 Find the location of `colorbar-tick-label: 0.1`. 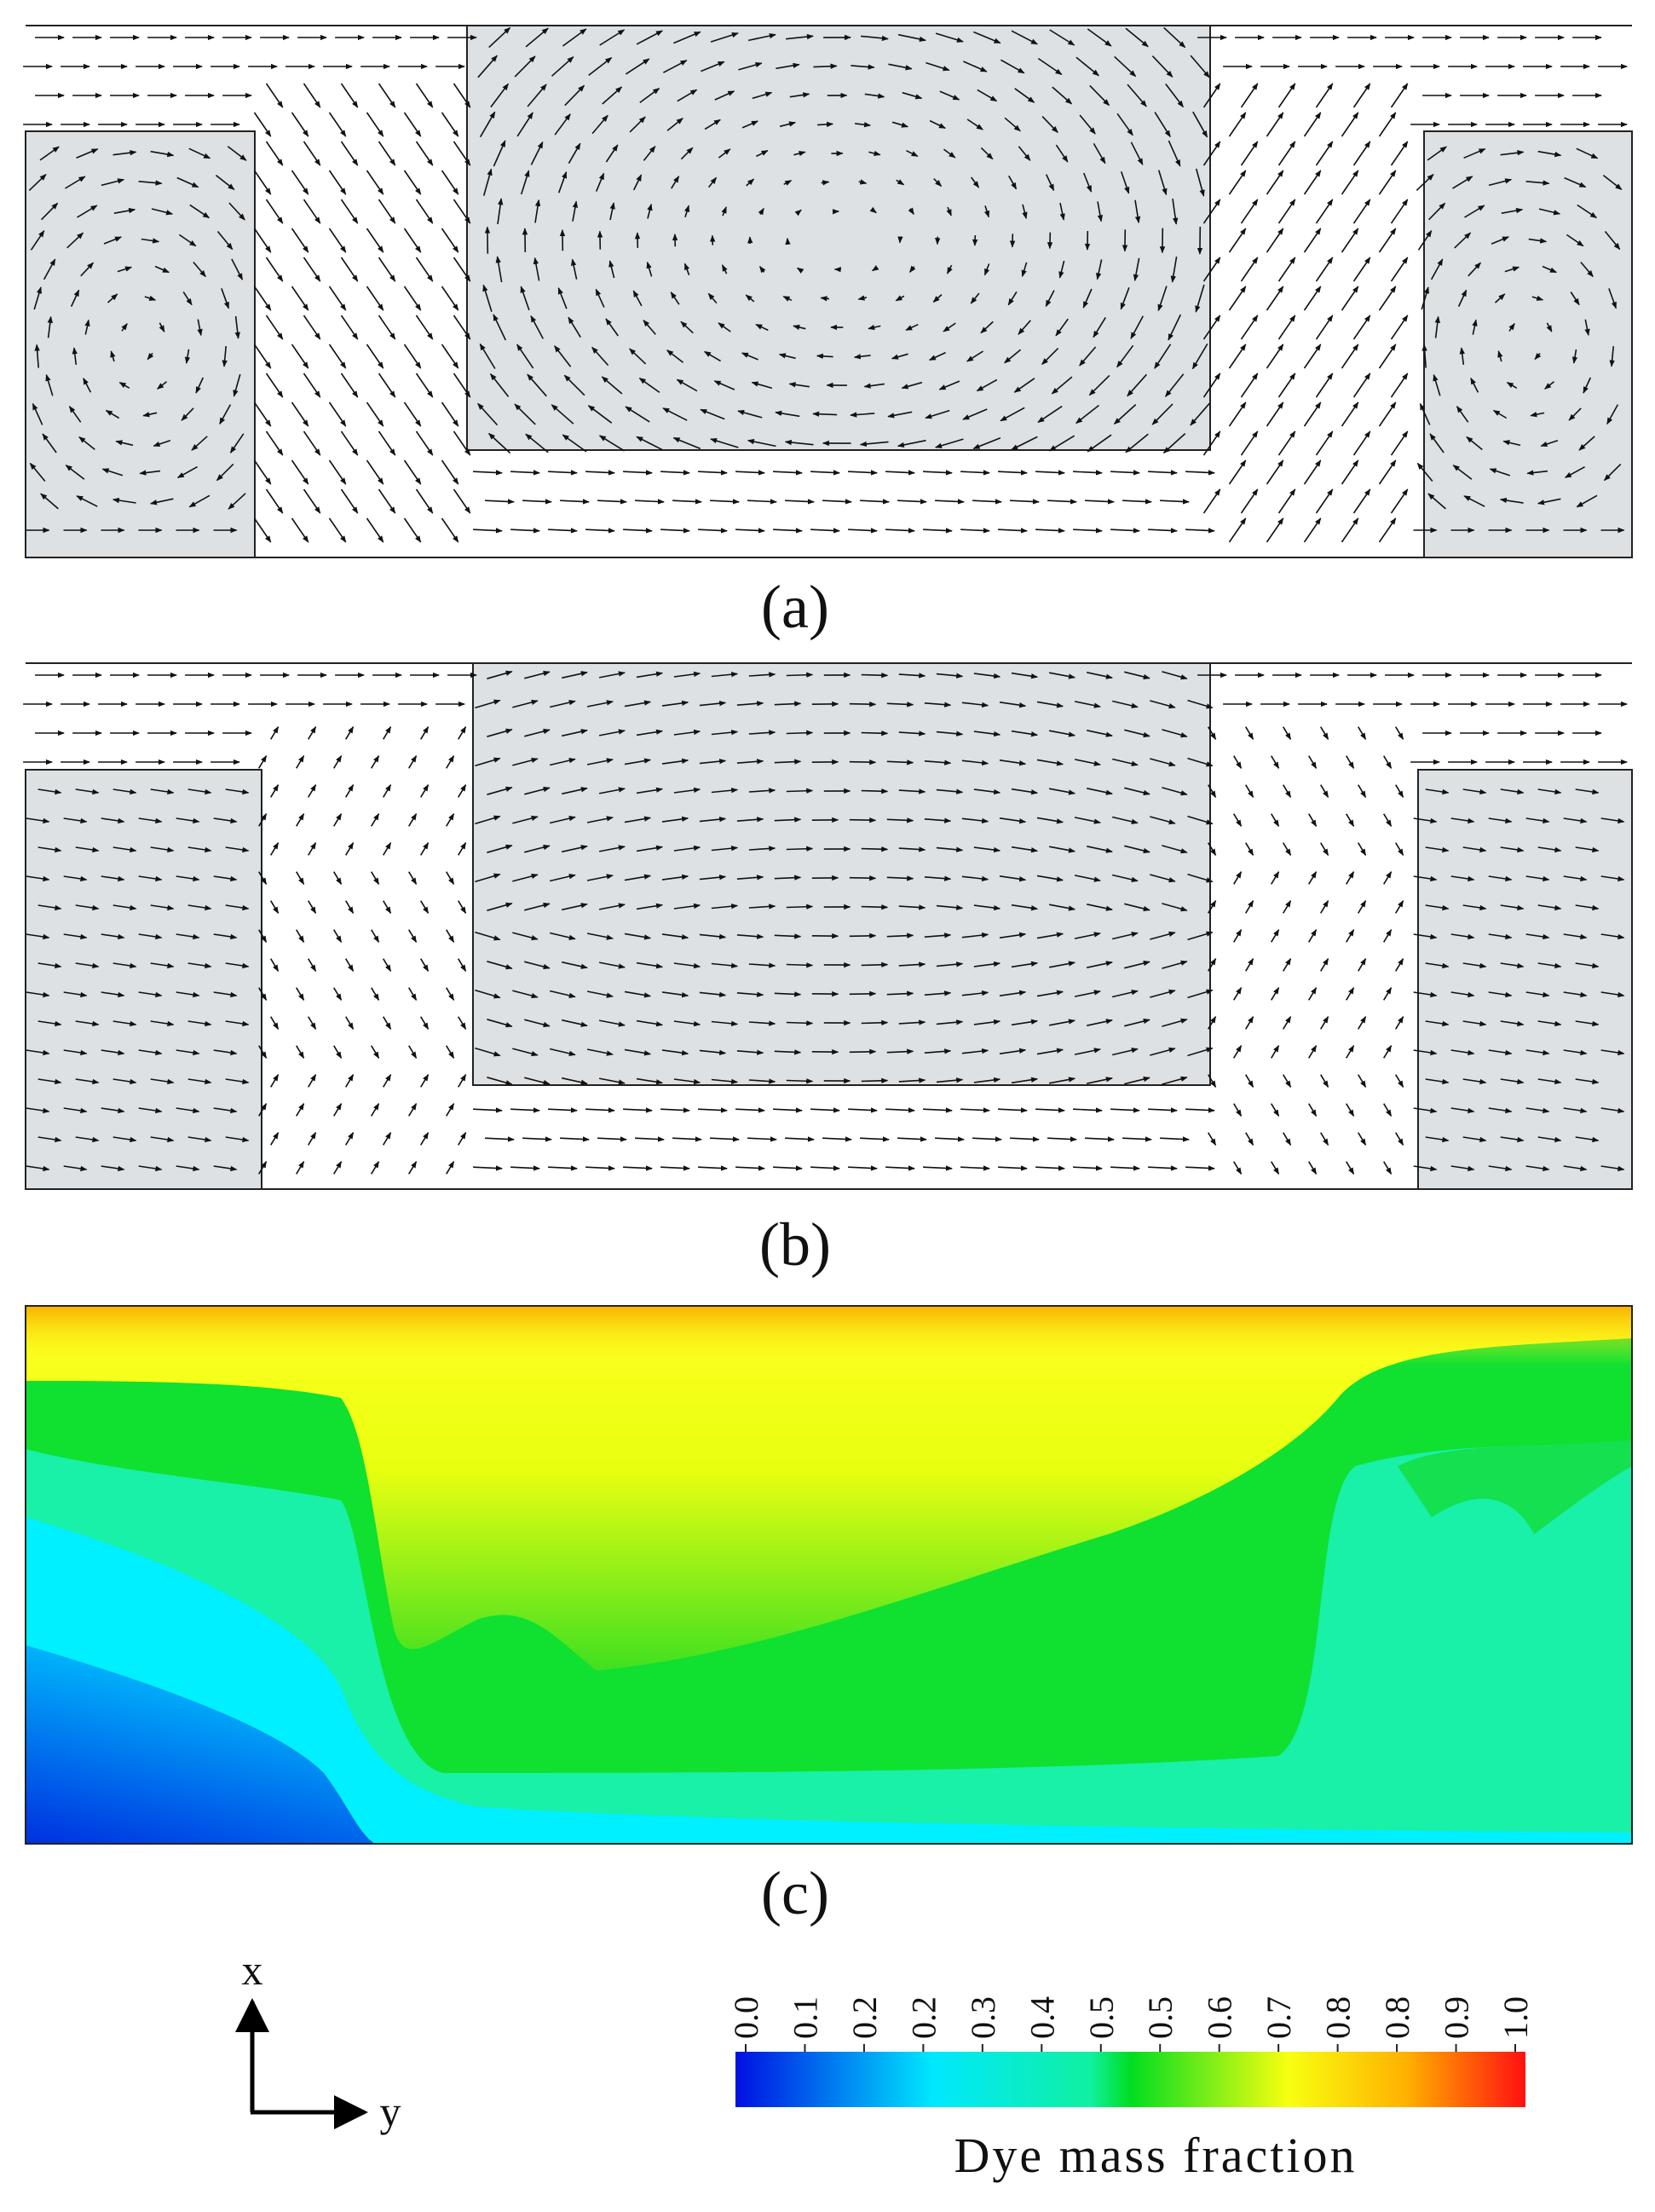

colorbar-tick-label: 0.1 is located at coordinates (805, 2017).